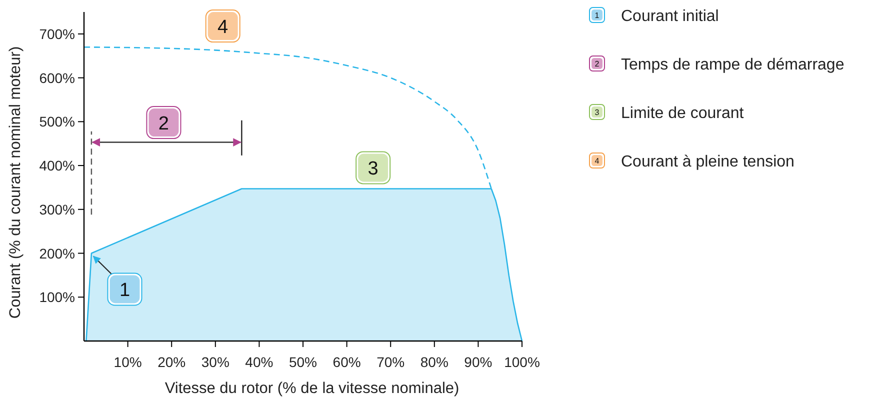 The width and height of the screenshot is (886, 403). I want to click on x-tick-label: 70%, so click(390, 362).